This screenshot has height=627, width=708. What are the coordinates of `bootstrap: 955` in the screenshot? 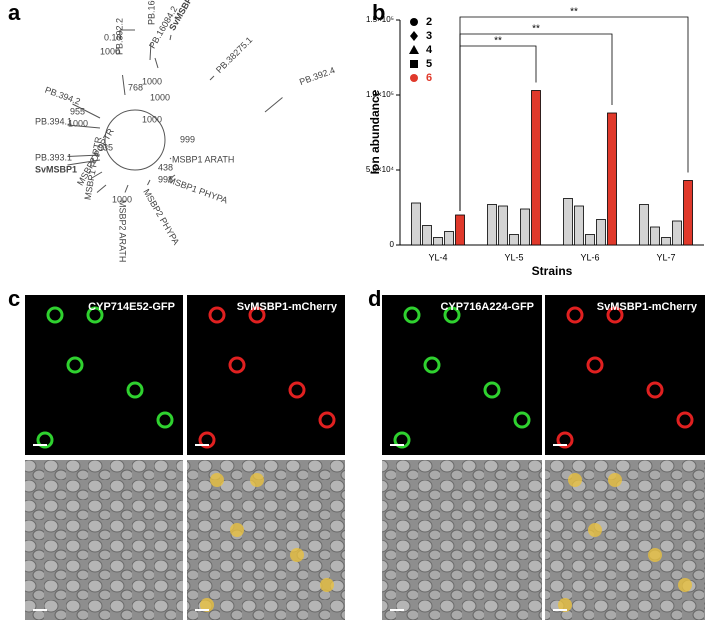 It's located at (77, 111).